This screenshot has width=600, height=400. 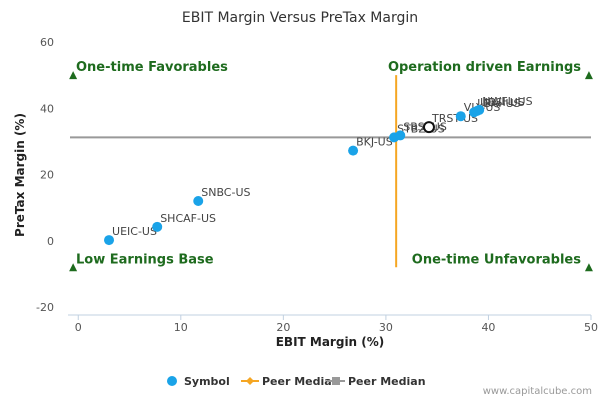 What do you see at coordinates (78, 327) in the screenshot?
I see `x-tick-label: 0` at bounding box center [78, 327].